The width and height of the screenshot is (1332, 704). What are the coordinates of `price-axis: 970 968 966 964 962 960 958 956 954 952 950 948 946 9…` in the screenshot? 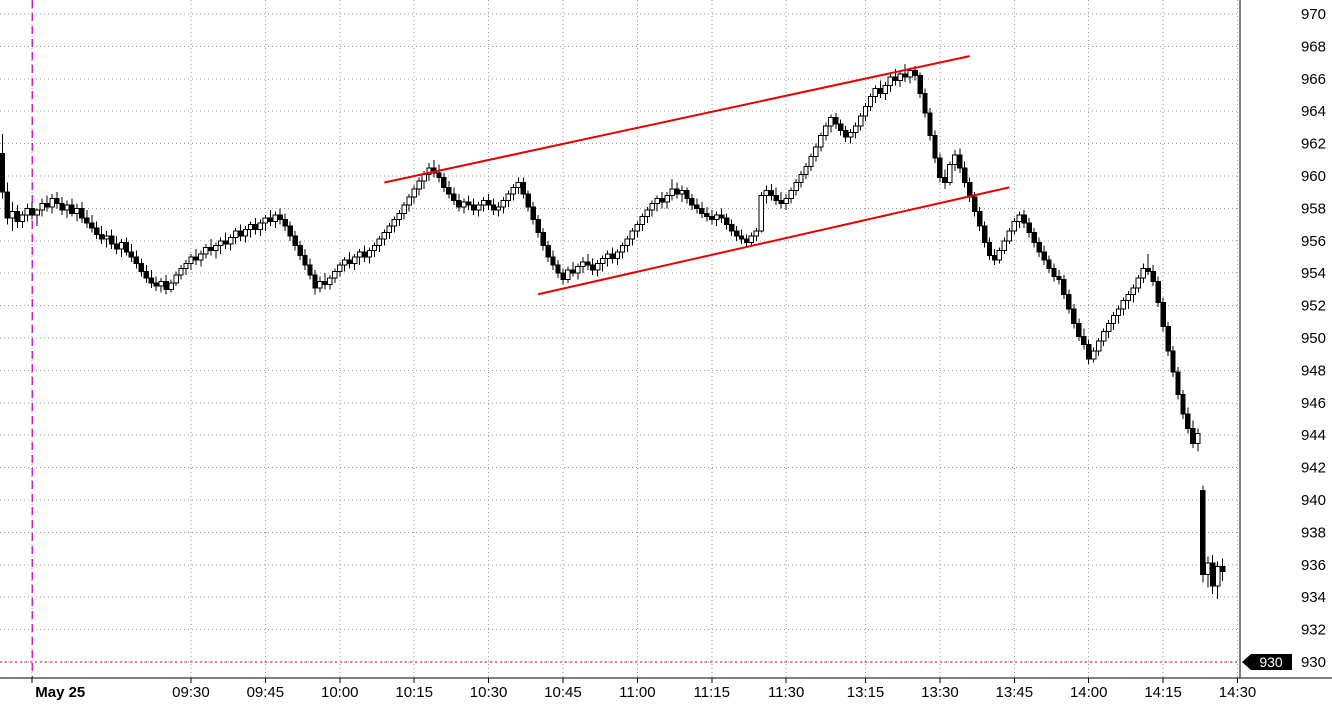 It's located at (1313, 338).